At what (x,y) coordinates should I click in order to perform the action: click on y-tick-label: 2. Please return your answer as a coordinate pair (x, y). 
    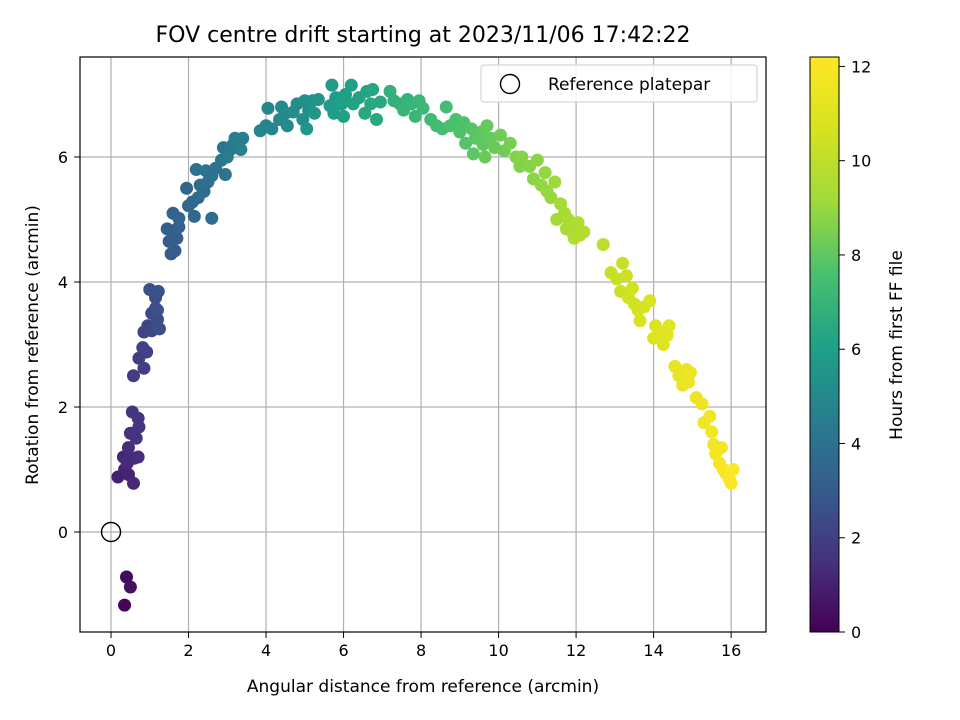
    Looking at the image, I should click on (63, 407).